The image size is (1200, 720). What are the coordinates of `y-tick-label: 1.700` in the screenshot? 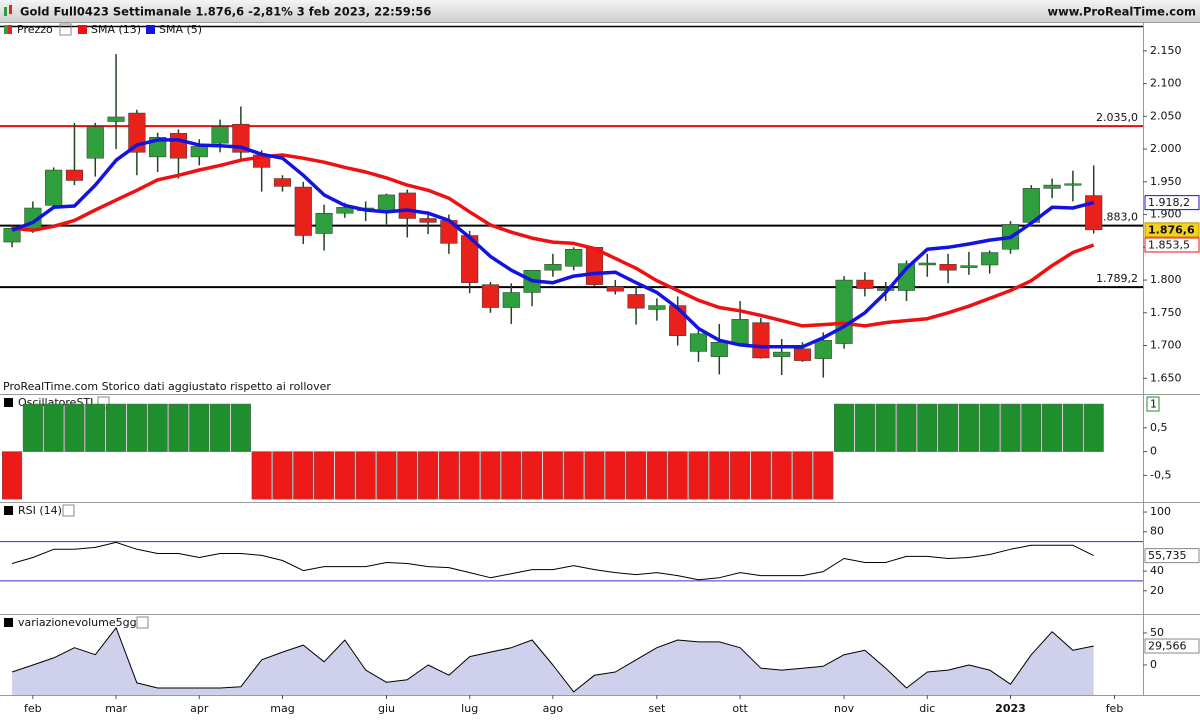 It's located at (1166, 345).